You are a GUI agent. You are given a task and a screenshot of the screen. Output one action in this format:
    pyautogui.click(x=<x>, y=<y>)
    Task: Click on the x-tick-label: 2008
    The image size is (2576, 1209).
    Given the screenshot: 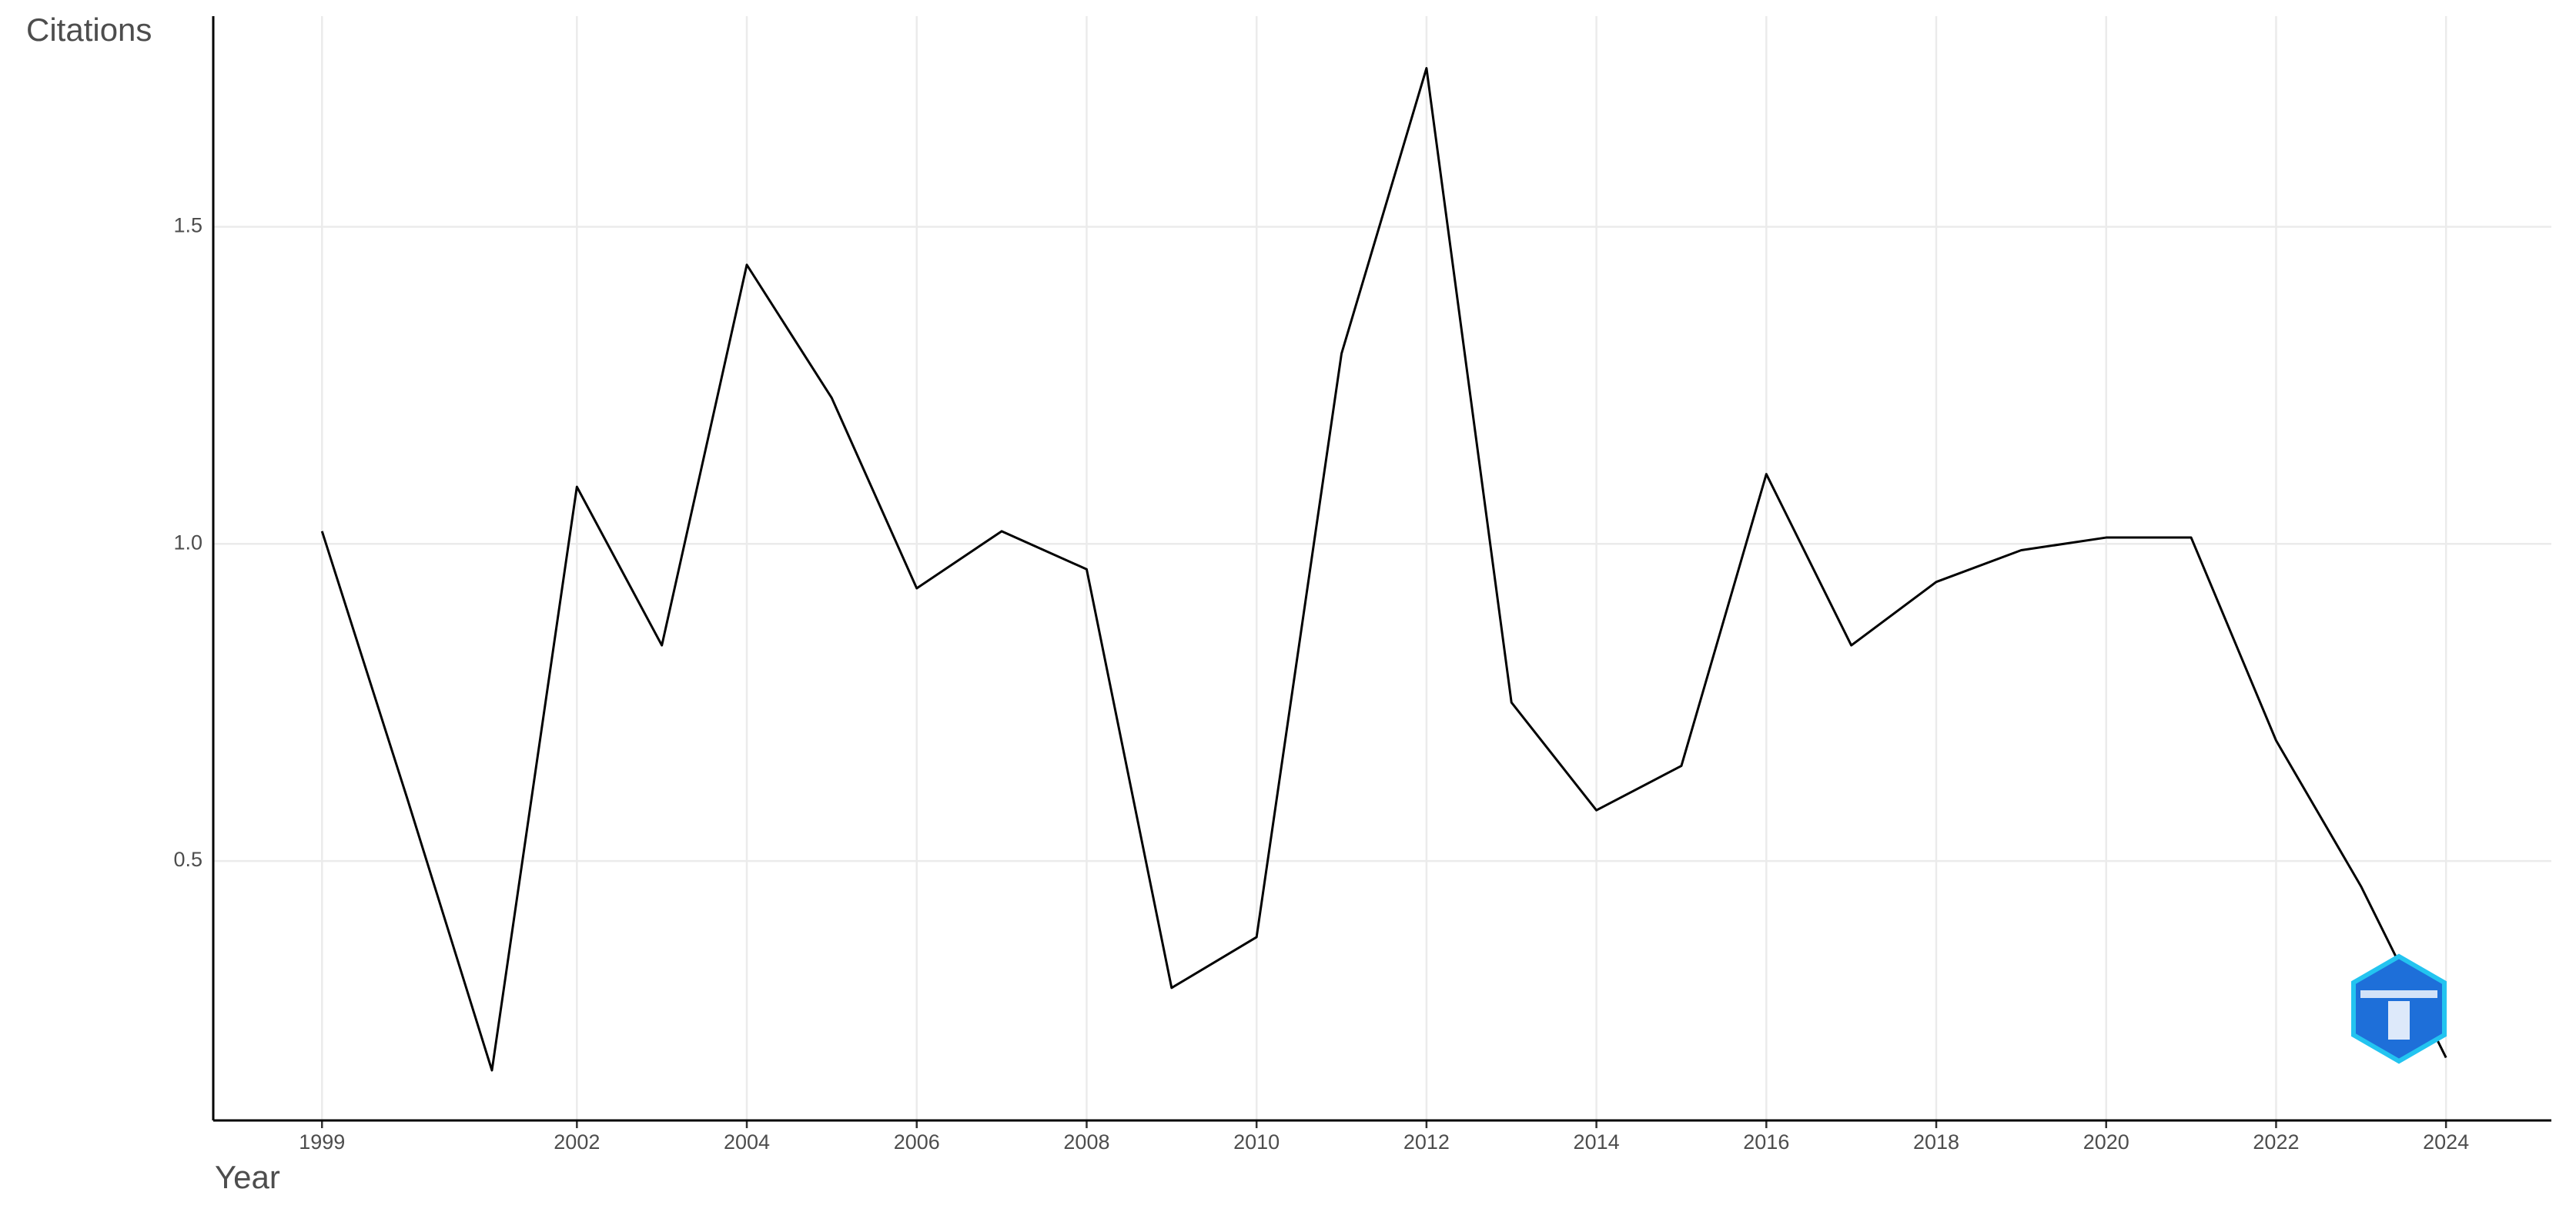 What is the action you would take?
    pyautogui.click(x=1086, y=1142)
    